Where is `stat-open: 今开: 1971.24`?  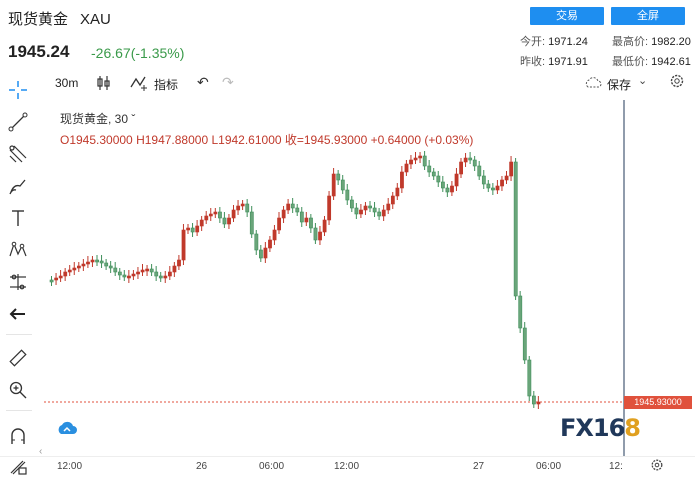 stat-open: 今开: 1971.24 is located at coordinates (554, 42).